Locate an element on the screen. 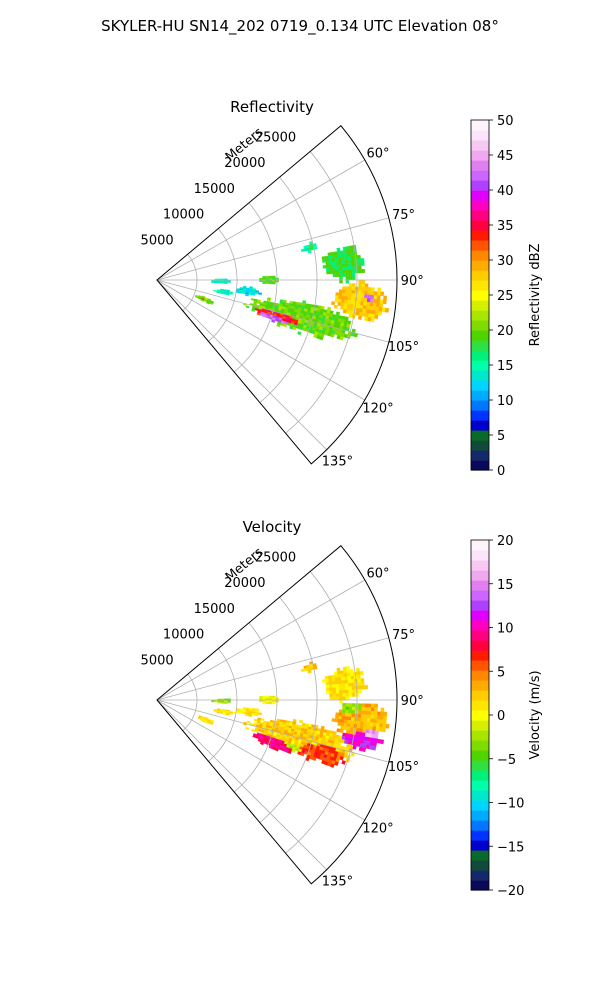 This screenshot has height=1000, width=600. range-gridline is located at coordinates (255, 287).